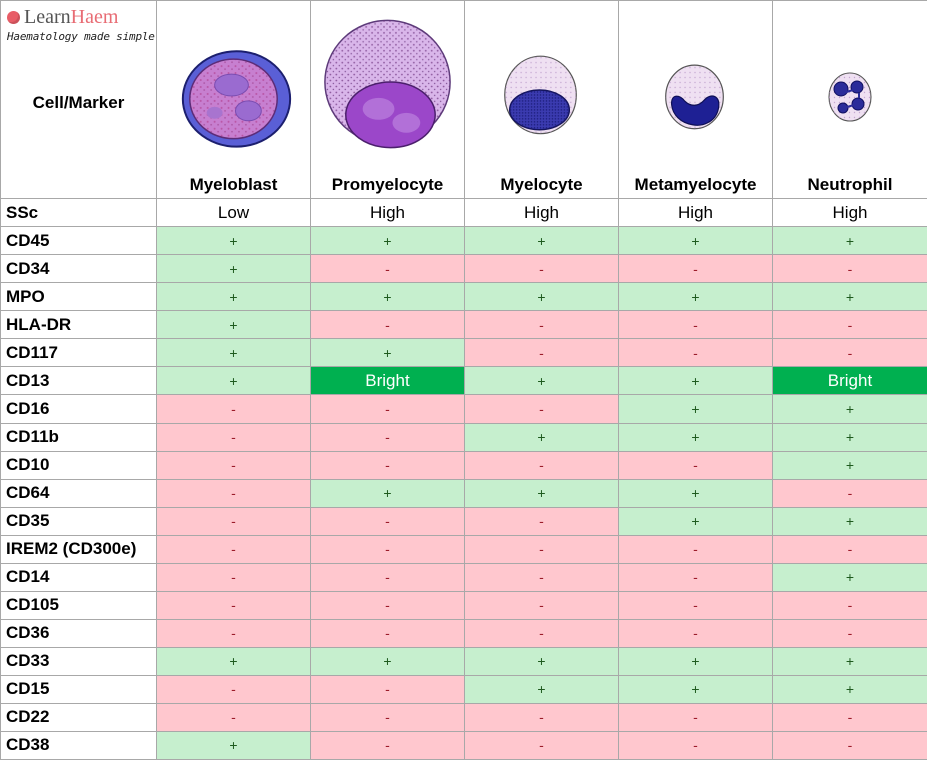 The height and width of the screenshot is (760, 927). Describe the element at coordinates (78, 269) in the screenshot. I see `marker-label: CD34` at that location.